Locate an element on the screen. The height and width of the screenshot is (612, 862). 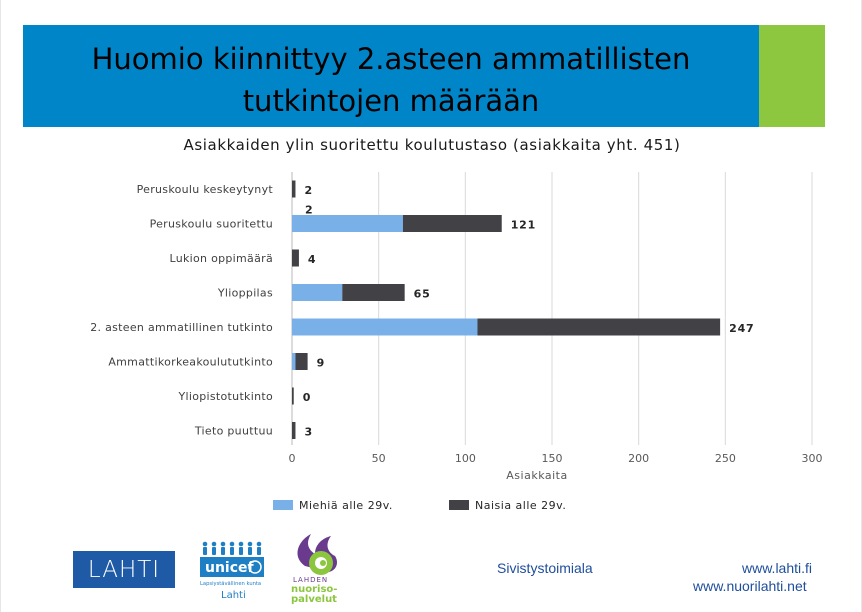
data-label: 0 is located at coordinates (307, 397).